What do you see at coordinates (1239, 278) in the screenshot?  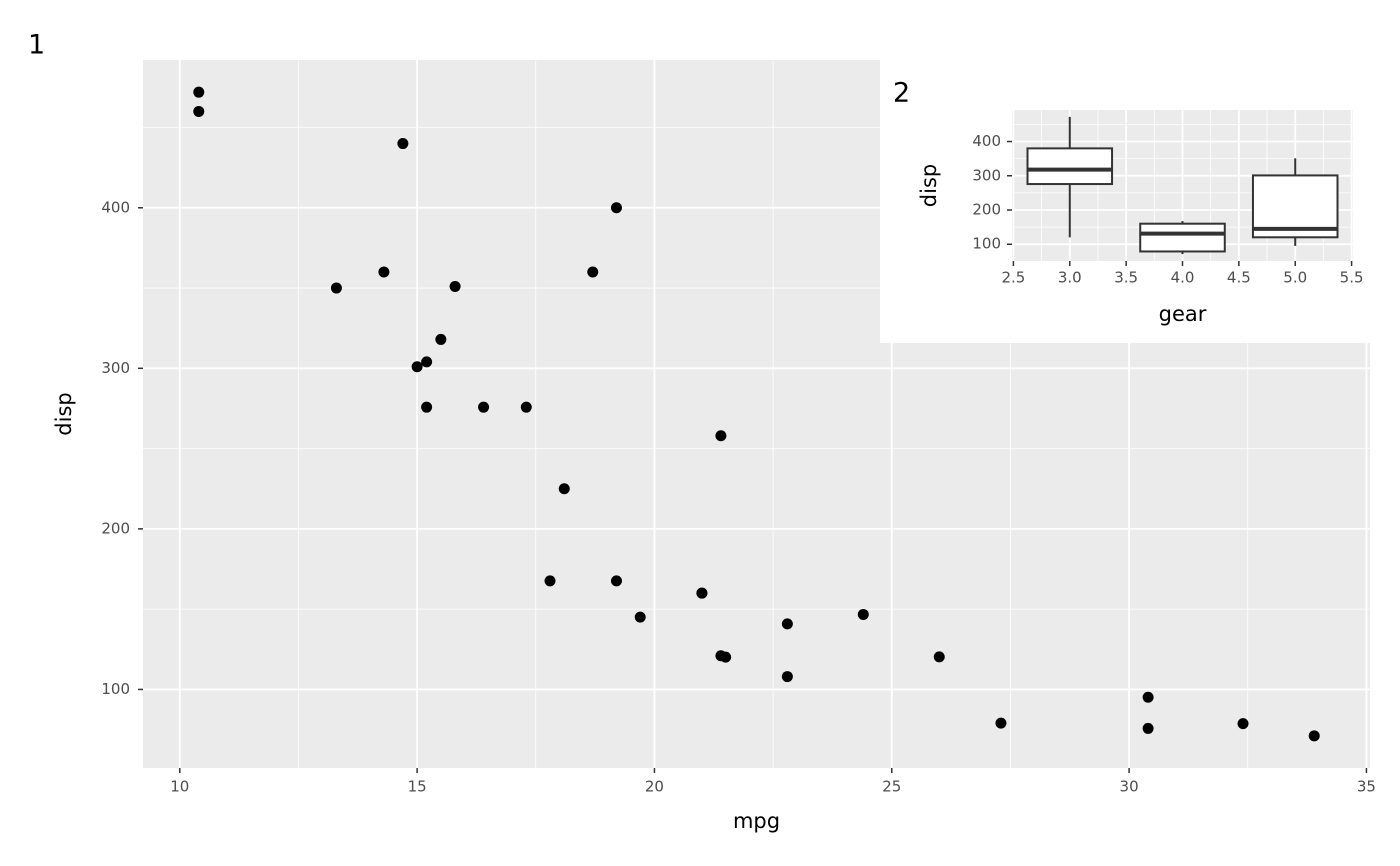 I see `x-tick-label: 4.5` at bounding box center [1239, 278].